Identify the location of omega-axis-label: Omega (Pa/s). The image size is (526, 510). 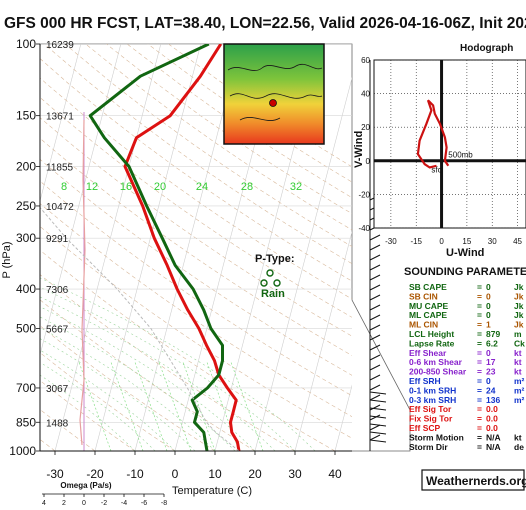
(85, 485).